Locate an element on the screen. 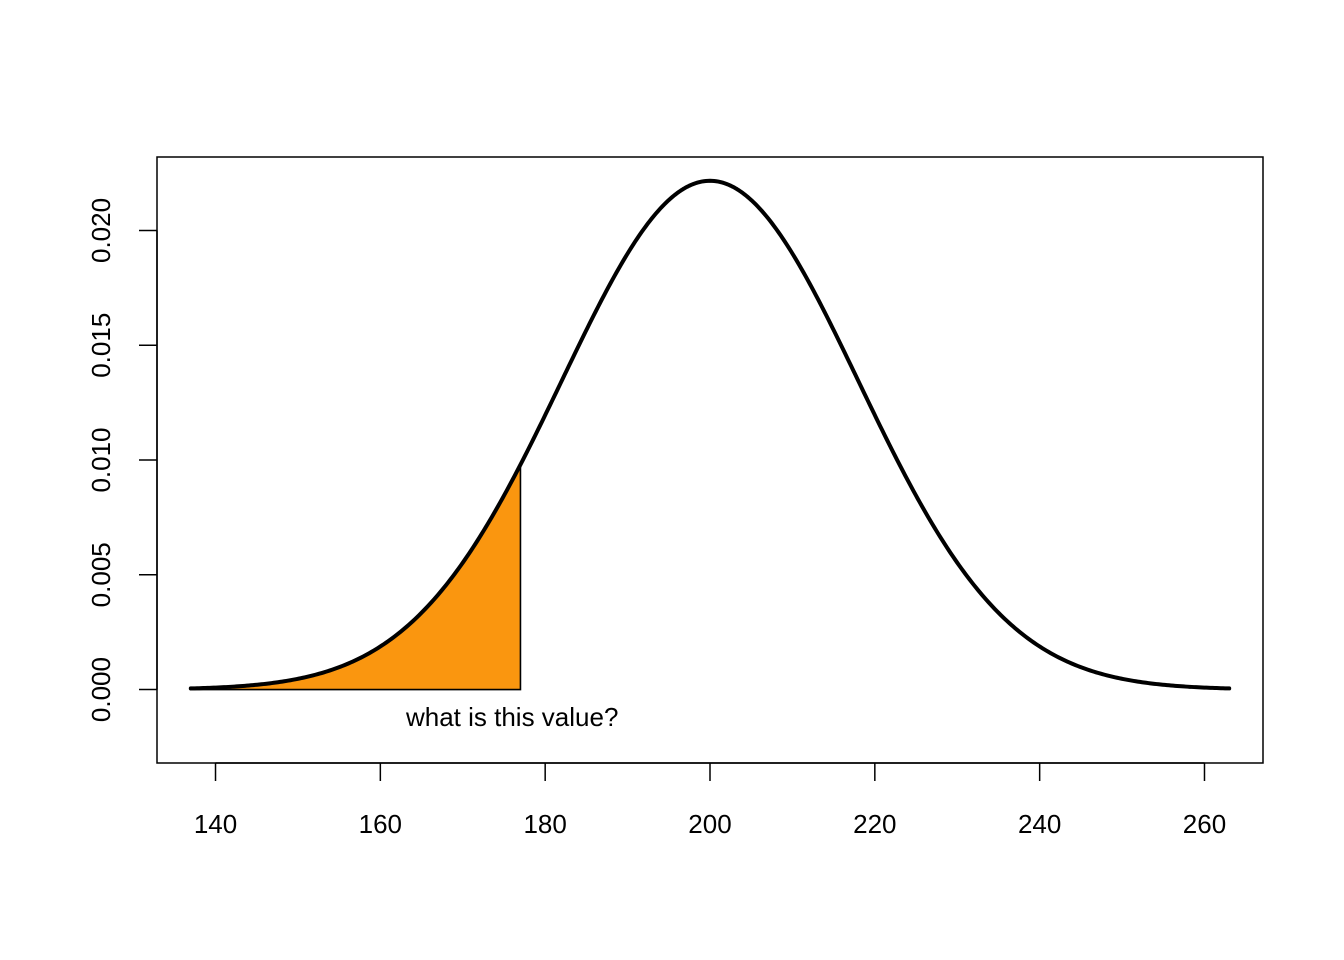 The image size is (1344, 960). x-tick-label: 220 is located at coordinates (874, 824).